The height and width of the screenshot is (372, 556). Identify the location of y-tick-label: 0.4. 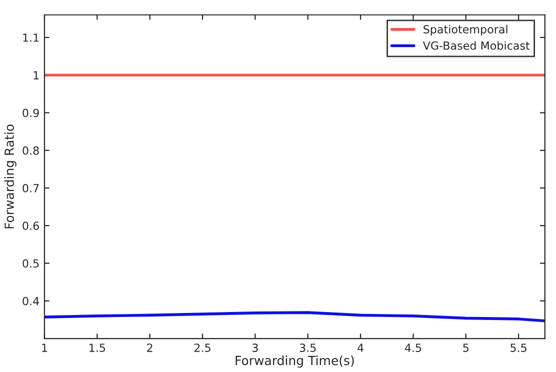
(30, 301).